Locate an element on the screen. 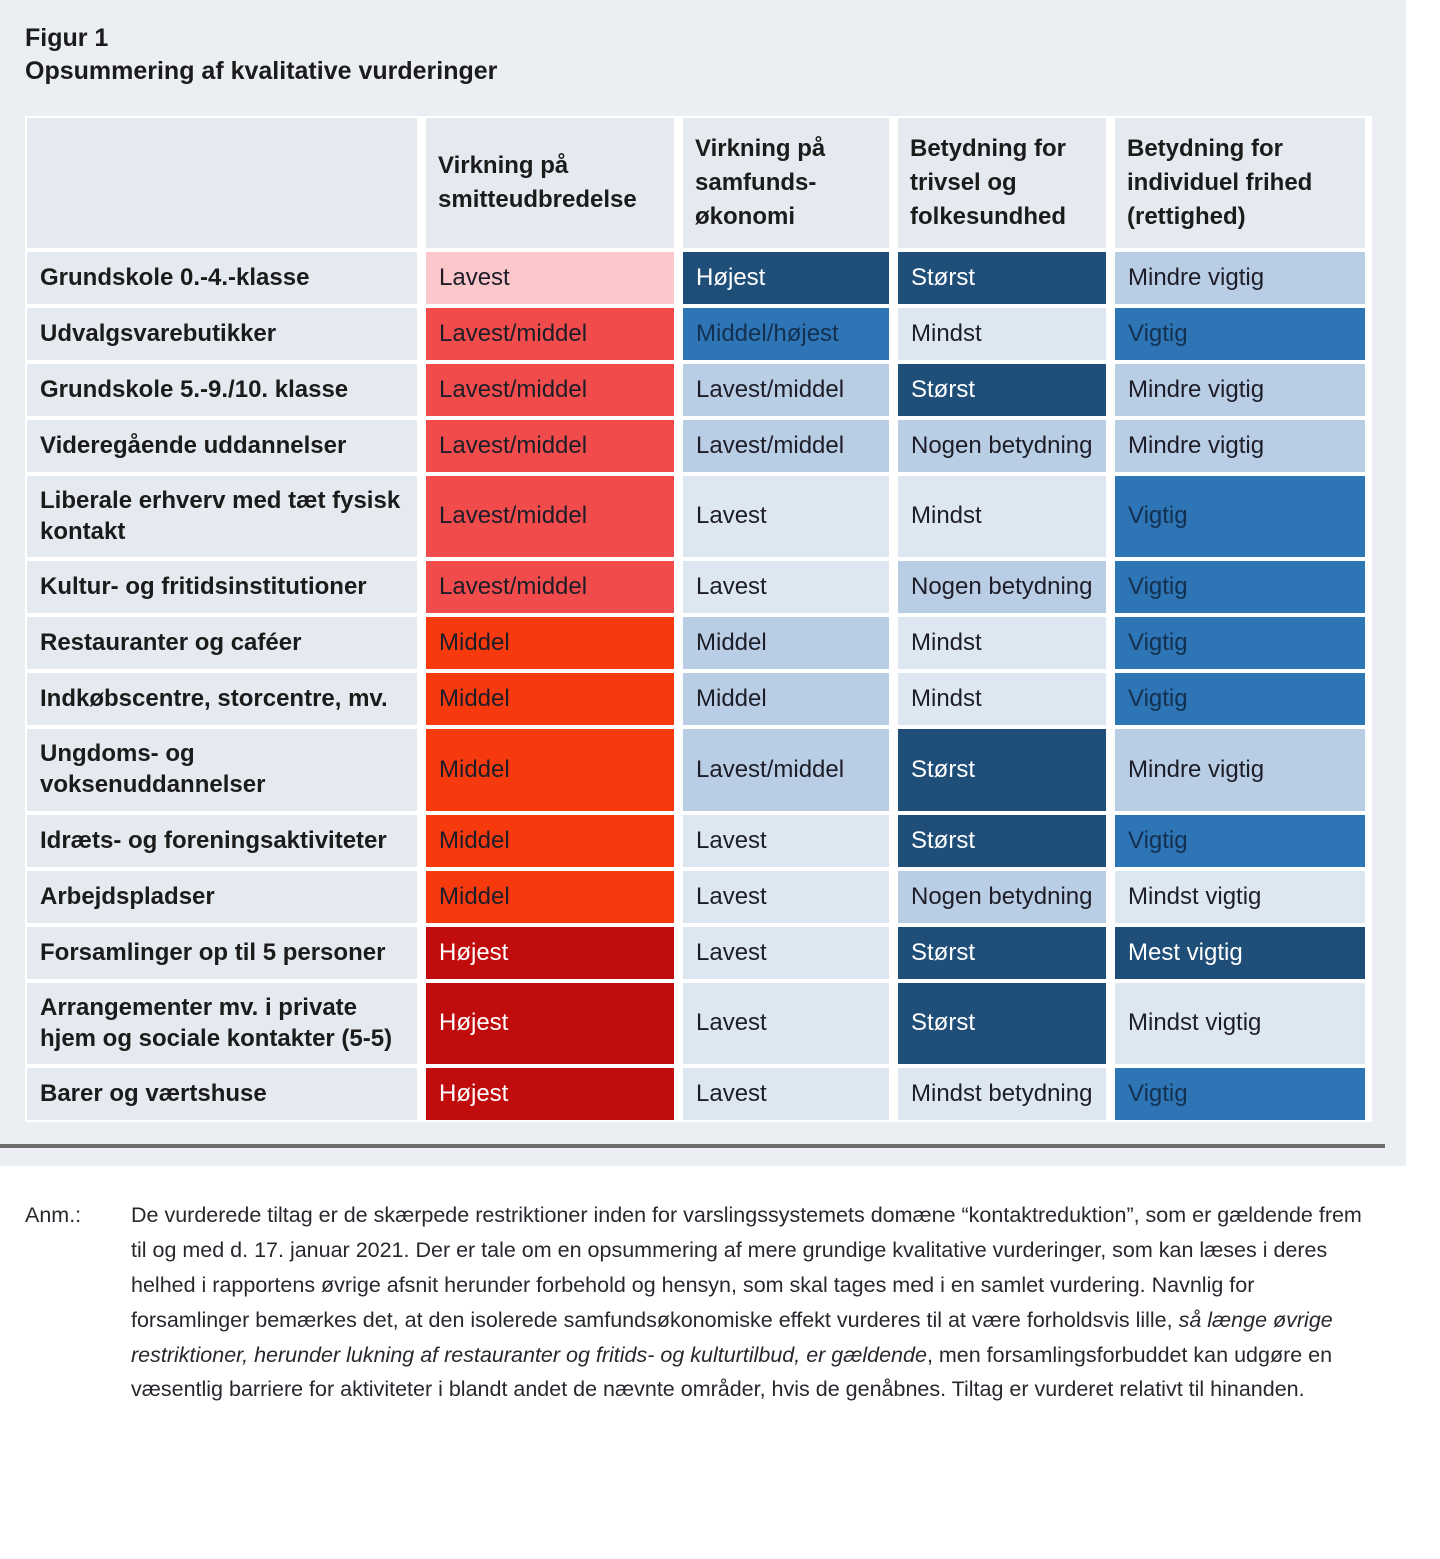 This screenshot has width=1440, height=1559. row-label: Forsamlinger op til 5 personer is located at coordinates (222, 952).